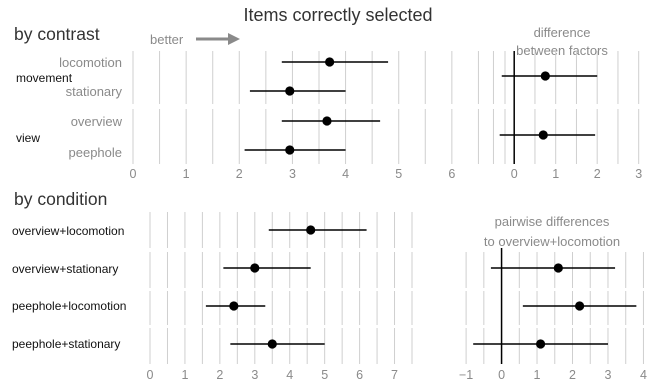  Describe the element at coordinates (562, 50) in the screenshot. I see `panel-title-difference-line2: between factors` at that location.